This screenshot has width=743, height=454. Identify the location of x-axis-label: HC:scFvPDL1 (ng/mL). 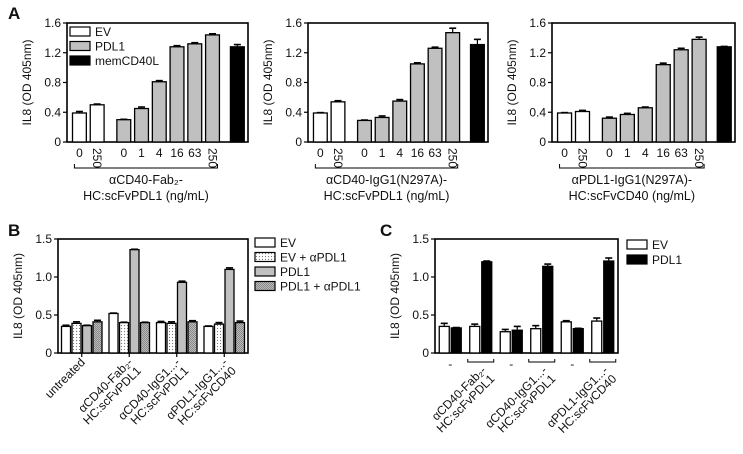
(387, 196).